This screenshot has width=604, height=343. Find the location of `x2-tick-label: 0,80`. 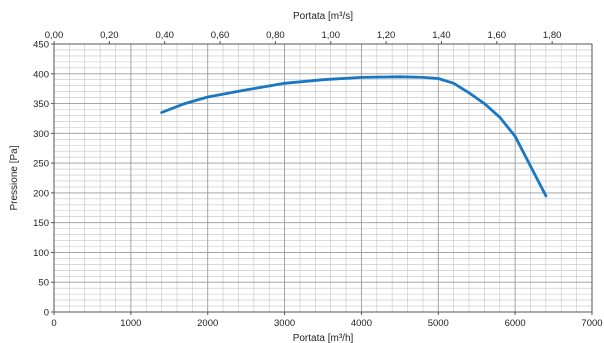

x2-tick-label: 0,80 is located at coordinates (275, 35).